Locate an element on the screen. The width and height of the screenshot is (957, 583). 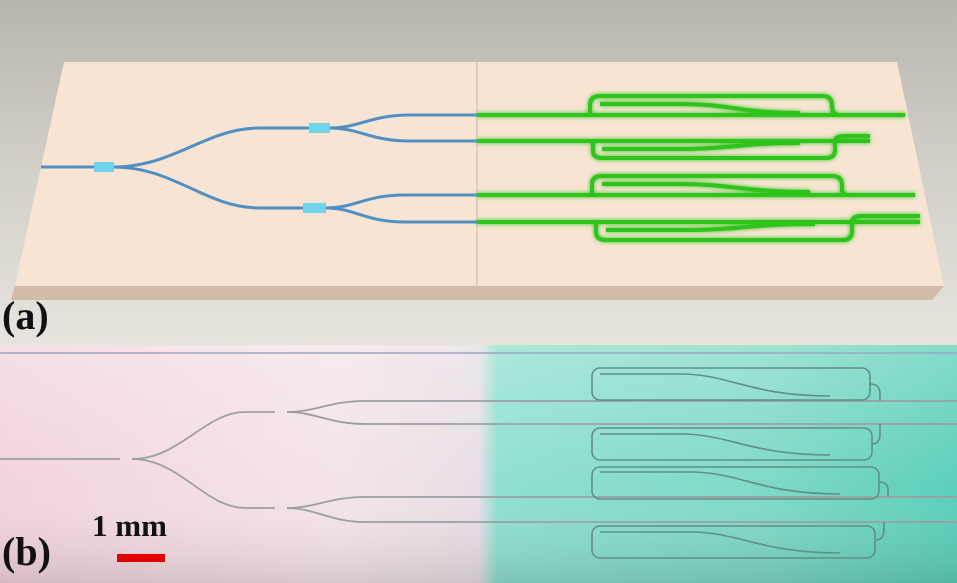
coupler-1x2-upper is located at coordinates (319, 128).